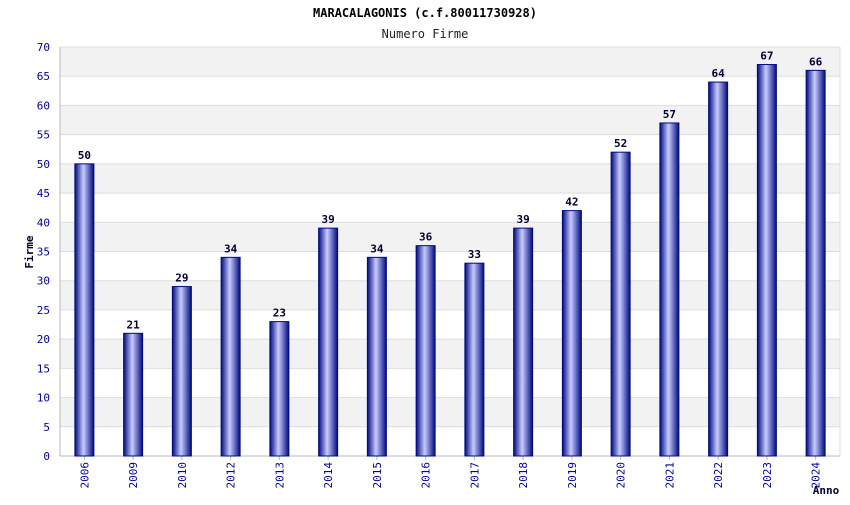  Describe the element at coordinates (43, 339) in the screenshot. I see `y-tick-label: 20` at that location.